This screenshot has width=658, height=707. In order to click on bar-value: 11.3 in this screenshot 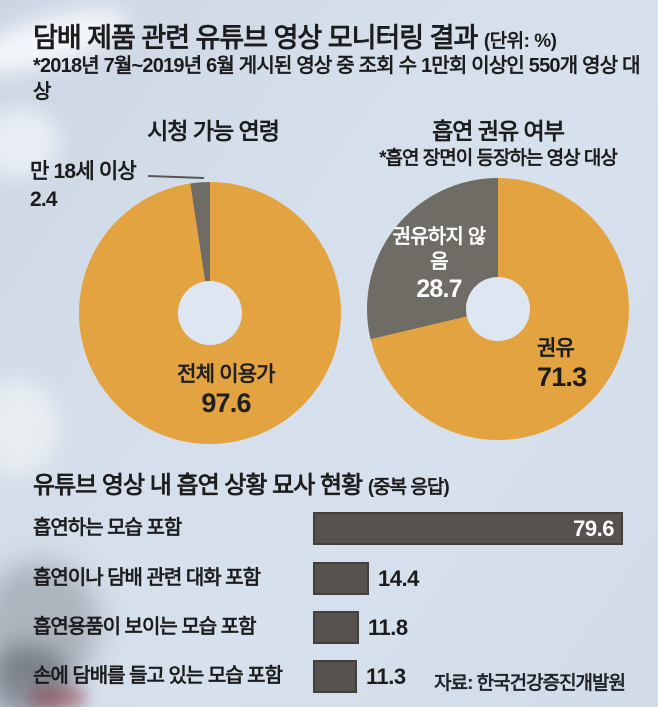, I will do `click(386, 676)`.